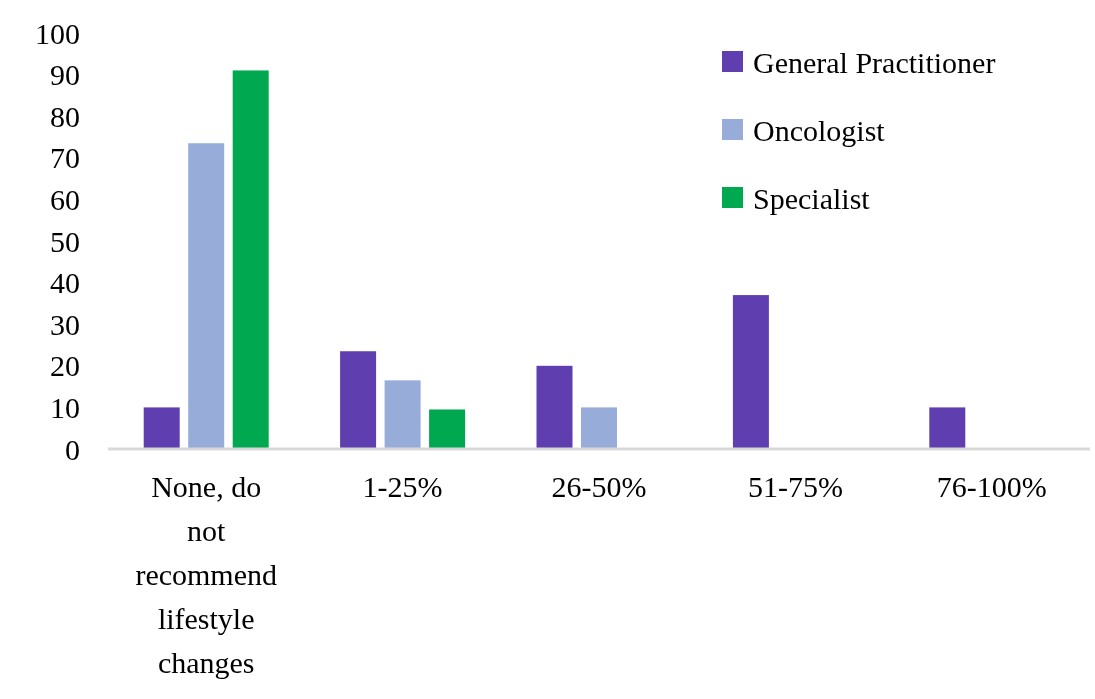 The height and width of the screenshot is (699, 1095). I want to click on y-tick-label: 40, so click(65, 283).